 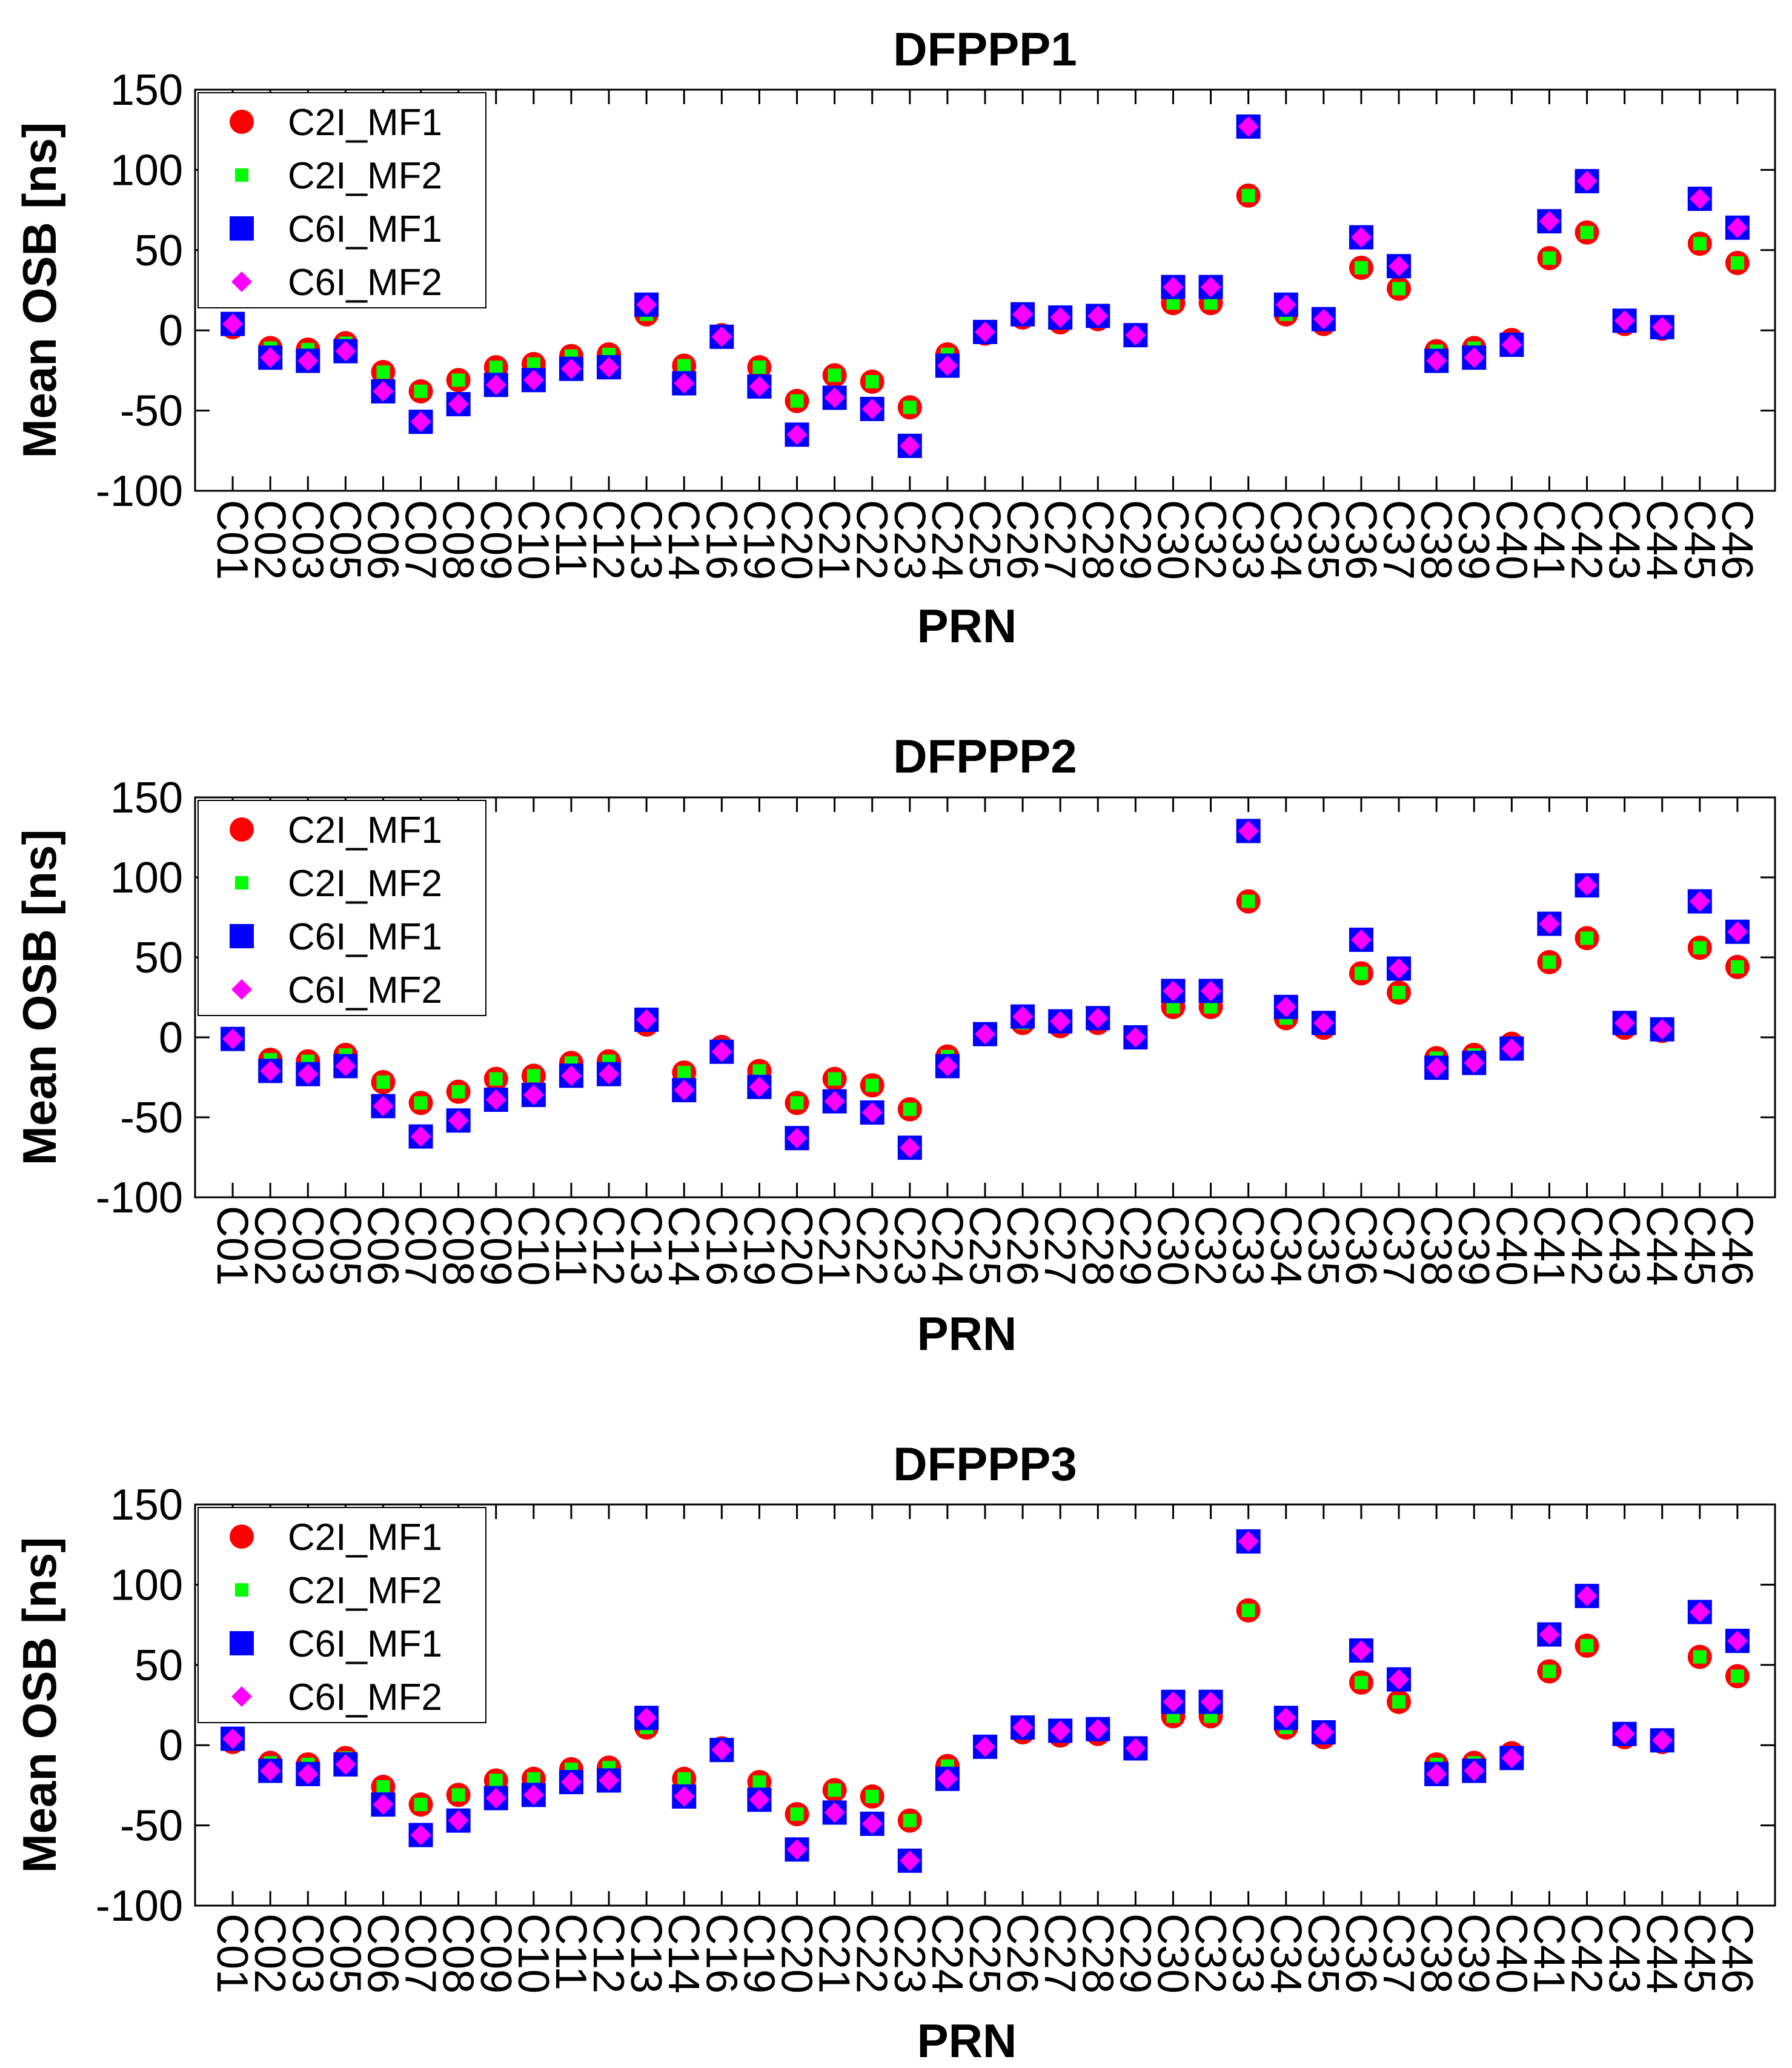 What do you see at coordinates (758, 1953) in the screenshot?
I see `x-tick-label: C19` at bounding box center [758, 1953].